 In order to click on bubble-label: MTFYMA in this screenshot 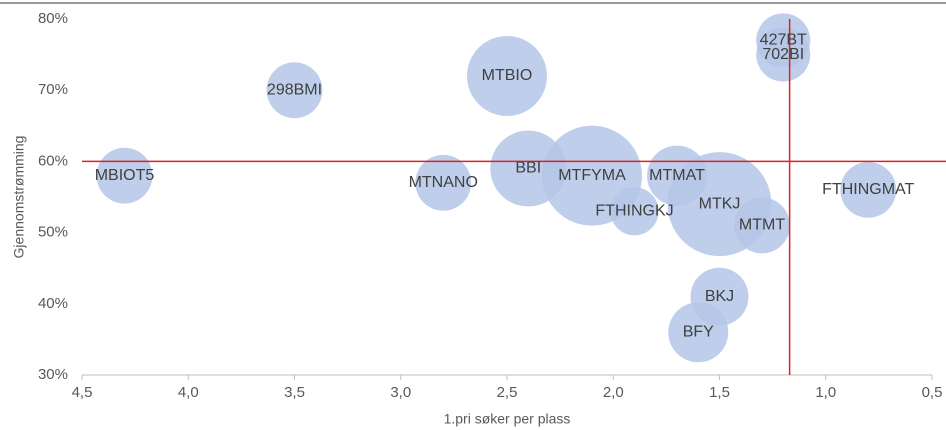, I will do `click(592, 175)`.